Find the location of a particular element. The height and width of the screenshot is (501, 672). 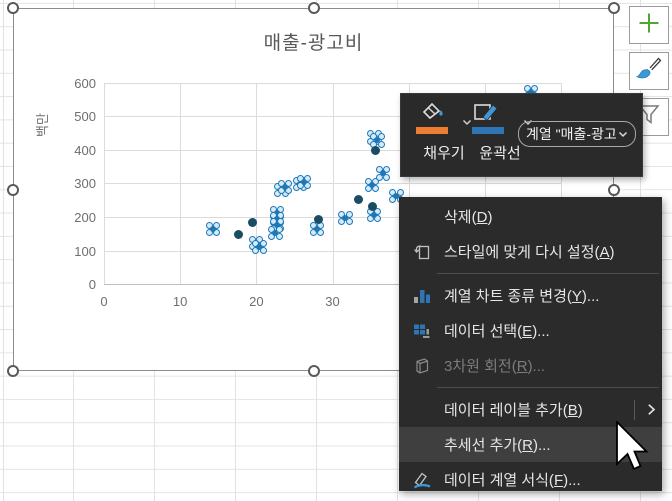

y-axis-tick-label: 600 is located at coordinates (85, 83).